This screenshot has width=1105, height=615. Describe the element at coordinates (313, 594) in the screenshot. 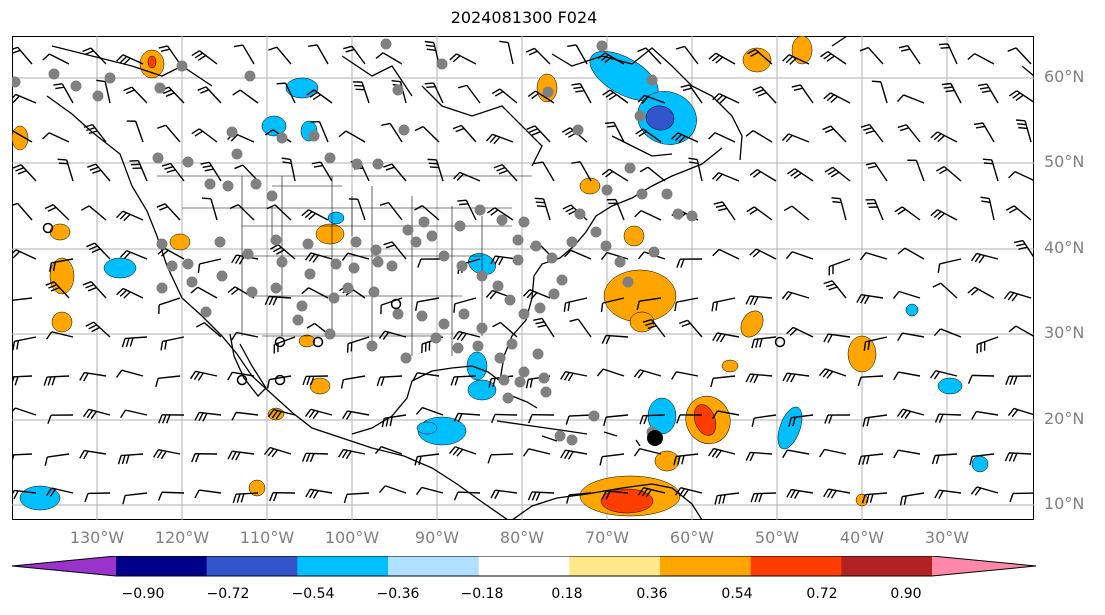

I see `colorbar-tick: −0.54` at that location.